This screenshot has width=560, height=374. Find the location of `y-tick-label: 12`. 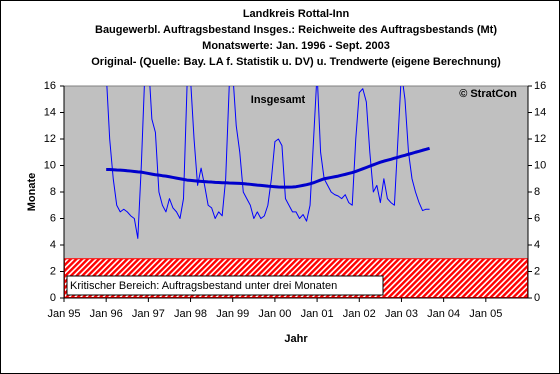

y-tick-label: 12 is located at coordinates (50, 139).